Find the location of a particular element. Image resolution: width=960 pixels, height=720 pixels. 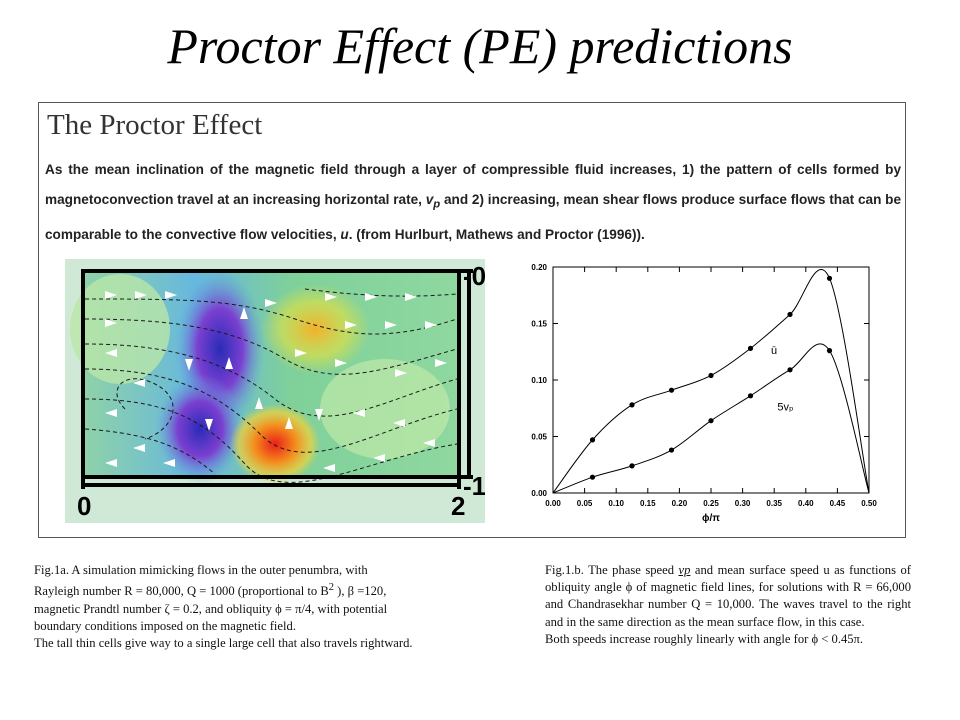

caption-right-a: Fig.1.b. The phase speed is located at coordinates (612, 570).